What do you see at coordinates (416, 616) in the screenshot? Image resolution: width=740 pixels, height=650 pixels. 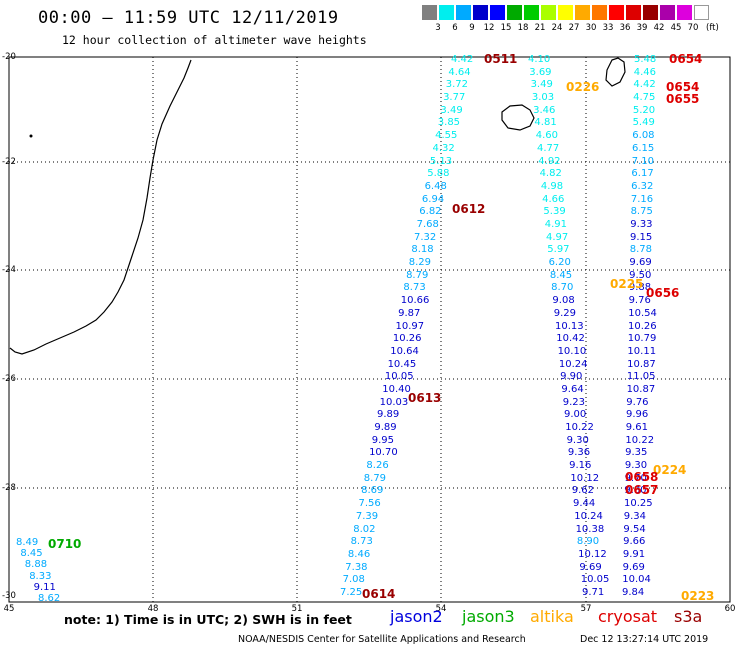 I see `sat-jason2: jason2` at bounding box center [416, 616].